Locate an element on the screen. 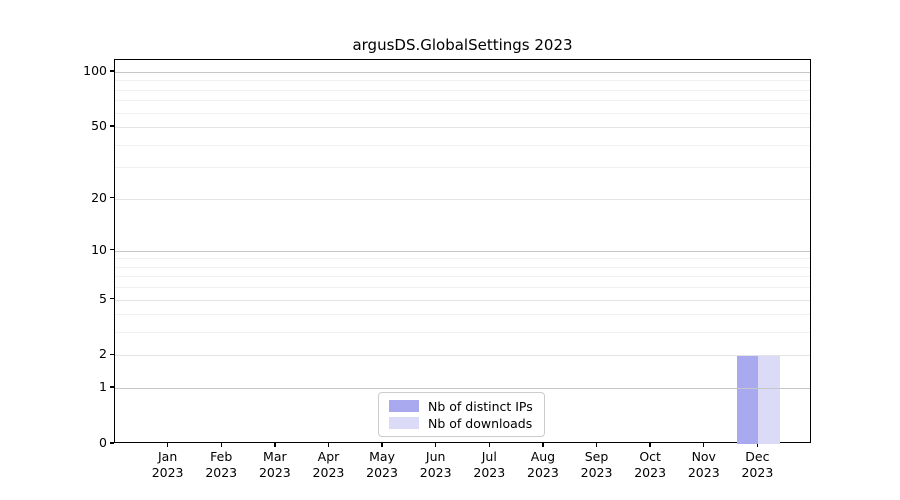 Image resolution: width=900 pixels, height=500 pixels. x-tick-aug is located at coordinates (543, 445).